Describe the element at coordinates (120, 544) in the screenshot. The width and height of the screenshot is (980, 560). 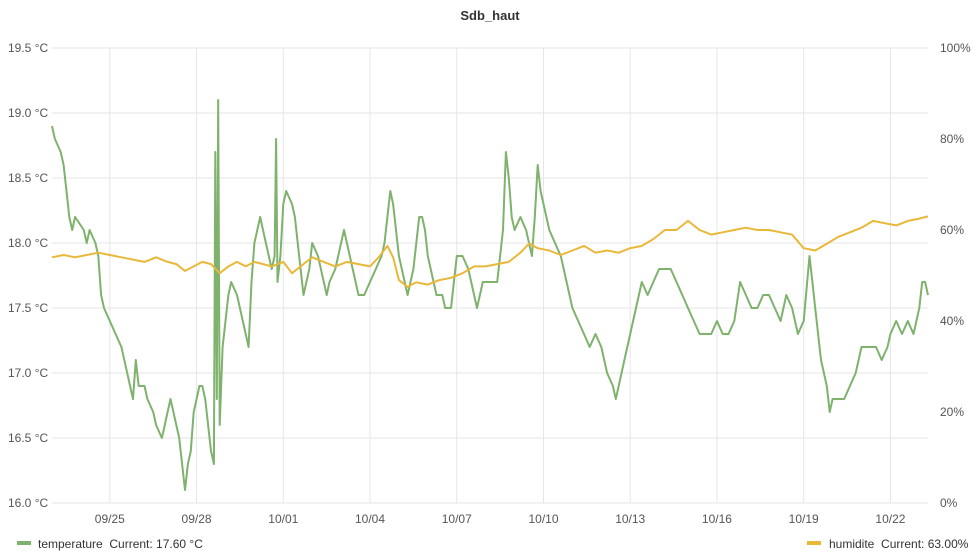
I see `legend-item-temperature: temperature Current: 17.60 °C` at that location.